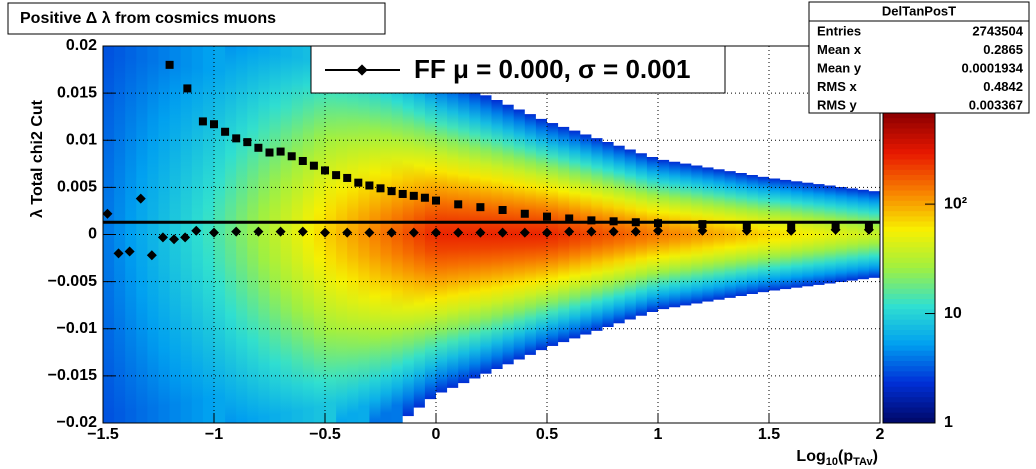  Describe the element at coordinates (148, 18) in the screenshot. I see `chart-title: Positive Δ λ from cosmics muons` at that location.